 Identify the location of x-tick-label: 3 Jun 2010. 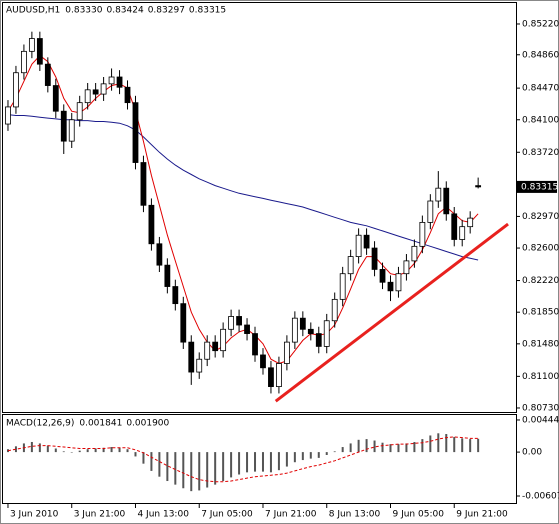
(34, 515).